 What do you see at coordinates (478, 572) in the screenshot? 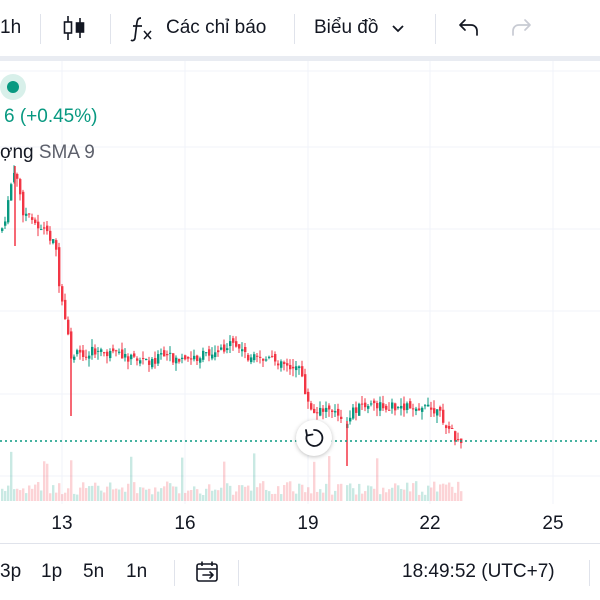
I see `timezone-clock: 18:49:52 (UTC+7)` at bounding box center [478, 572].